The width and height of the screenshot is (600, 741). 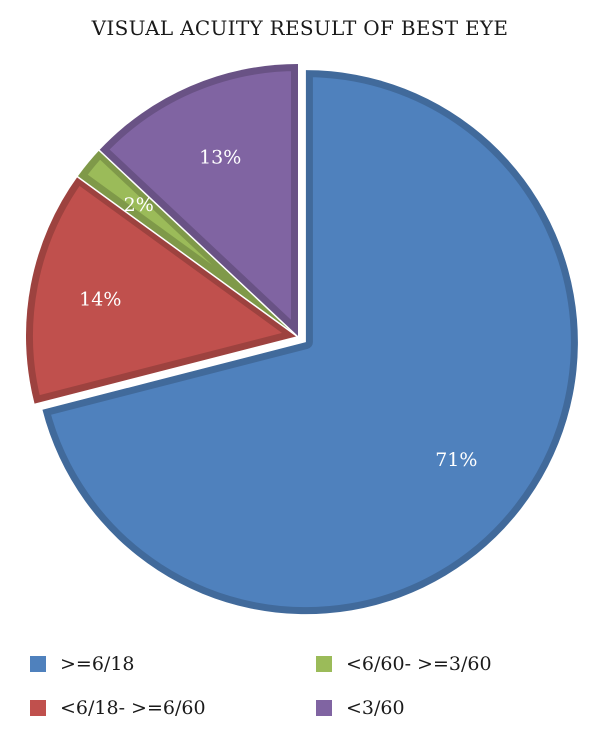 I want to click on slice-data-label: 13%, so click(x=220, y=157).